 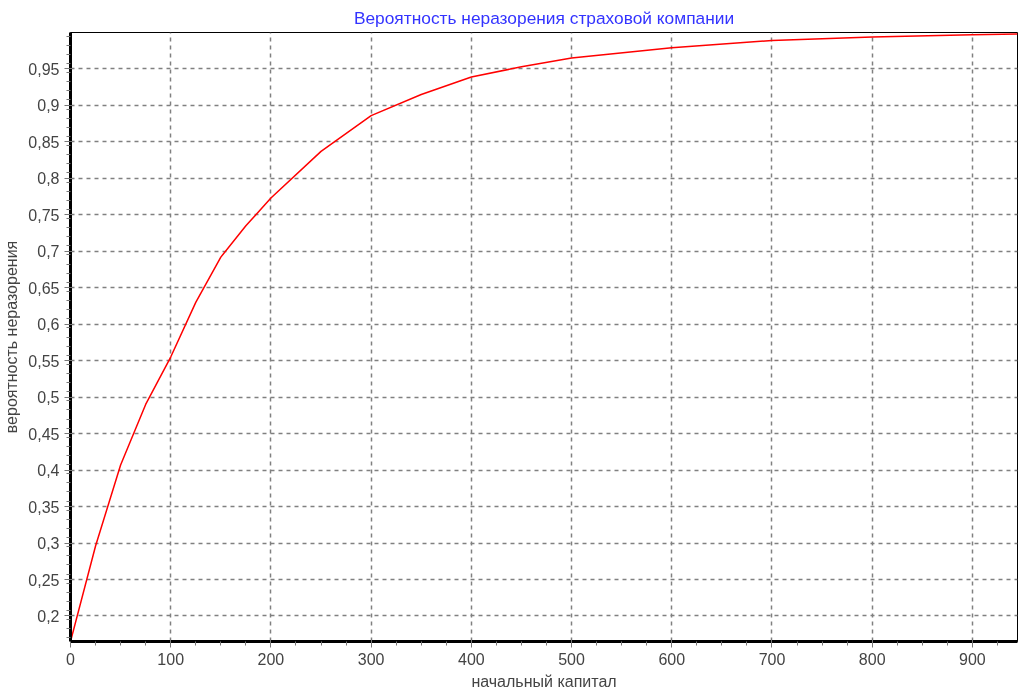 I want to click on x-tick-label: 900, so click(x=972, y=659).